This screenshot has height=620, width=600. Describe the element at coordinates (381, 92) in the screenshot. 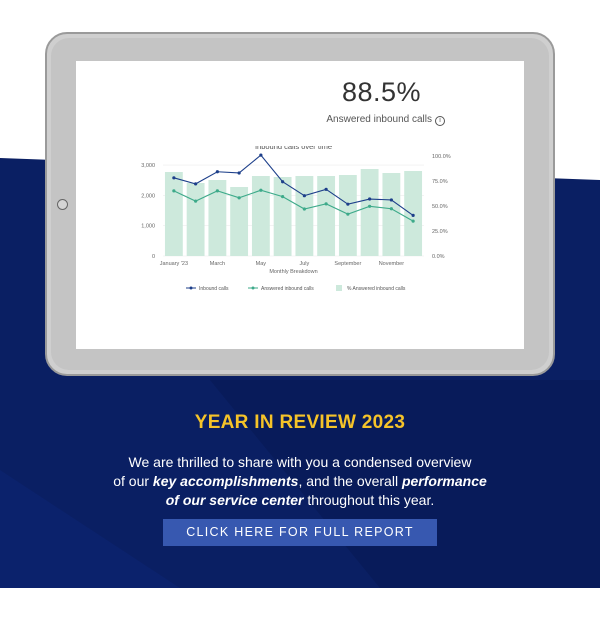

I see `kpi-value: 88.5%` at that location.